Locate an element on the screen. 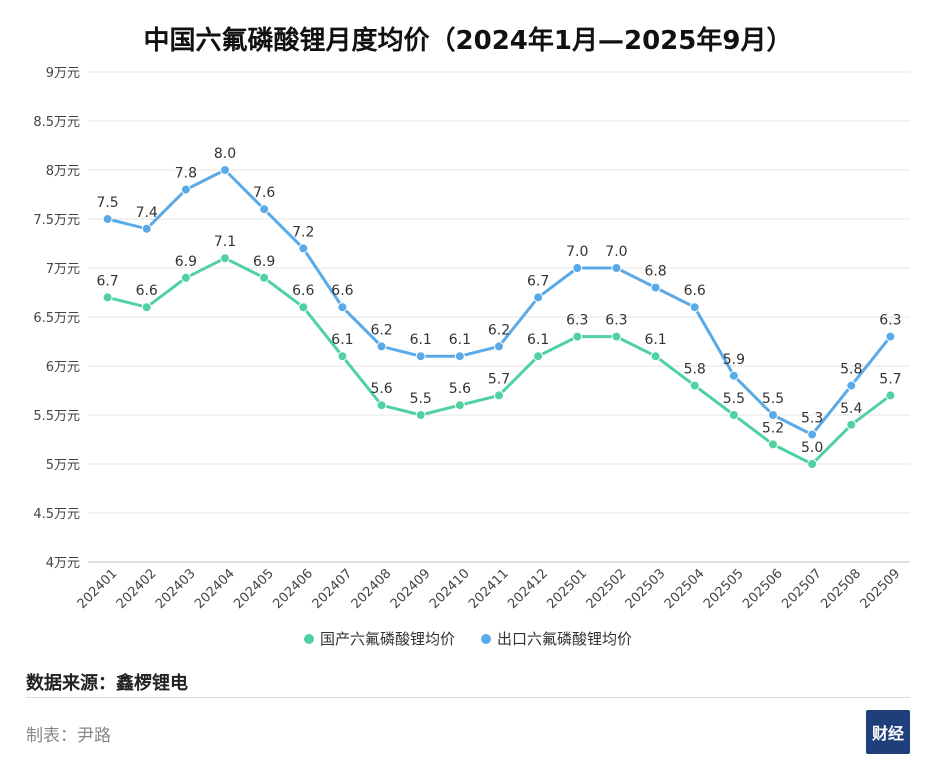 The height and width of the screenshot is (780, 936). x-tick-label: 202404 is located at coordinates (215, 589).